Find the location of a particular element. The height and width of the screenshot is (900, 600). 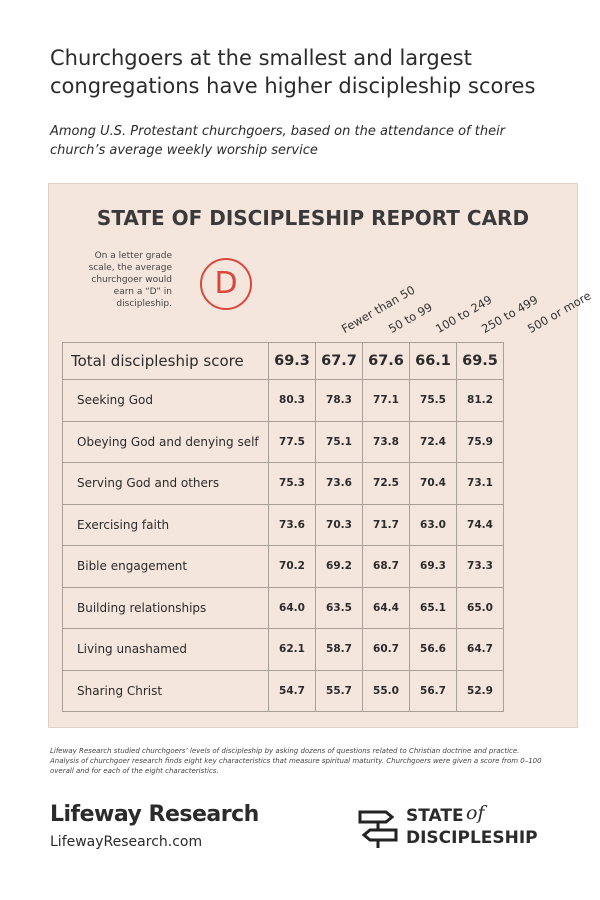

logo-text: DISCIPLESHIP is located at coordinates (472, 838).